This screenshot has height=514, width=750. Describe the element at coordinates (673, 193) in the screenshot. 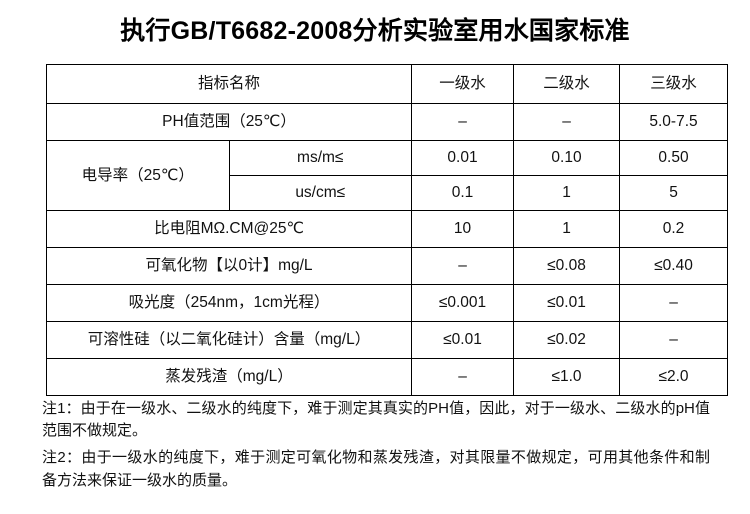

I see `cell-conductivity-uscm-grade-3: 5` at that location.